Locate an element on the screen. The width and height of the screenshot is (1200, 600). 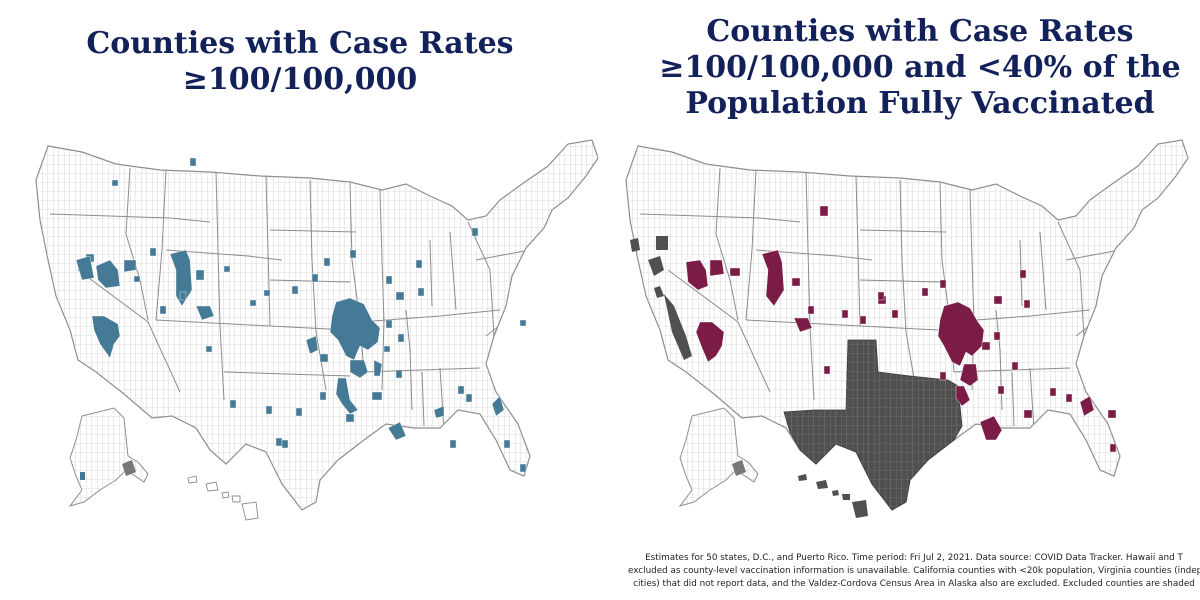
right-title-line-2: ≥100/100,000 and <40% of the is located at coordinates (920, 67).